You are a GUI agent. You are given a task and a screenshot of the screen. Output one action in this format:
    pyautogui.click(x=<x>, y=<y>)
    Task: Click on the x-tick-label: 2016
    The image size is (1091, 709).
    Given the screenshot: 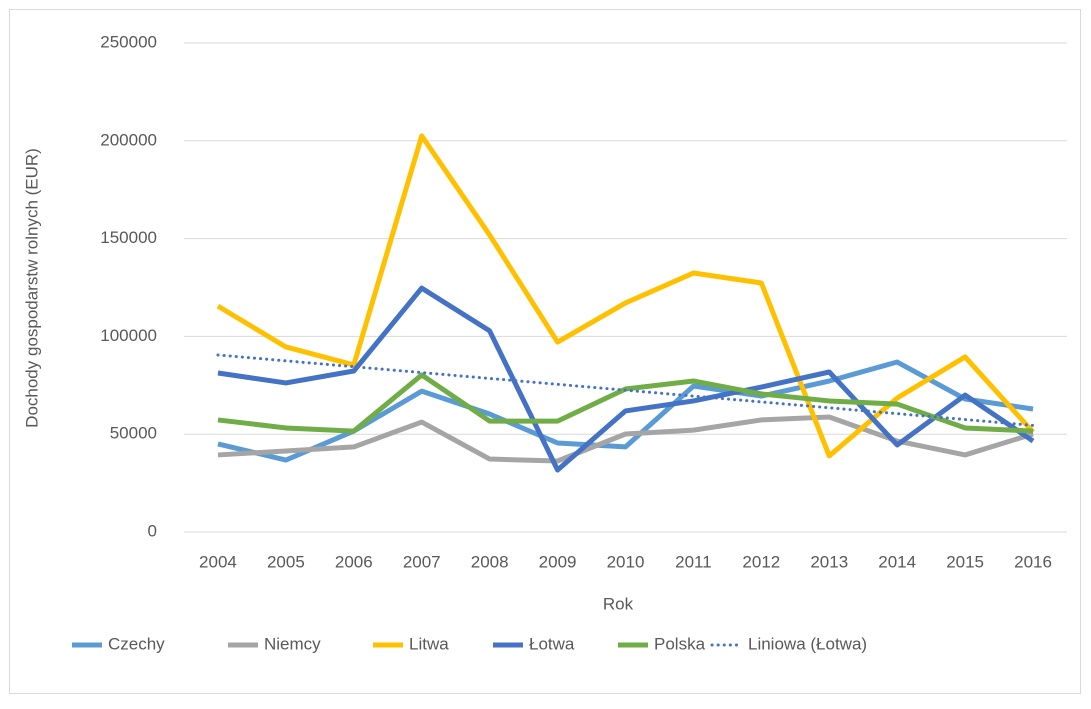 What is the action you would take?
    pyautogui.click(x=1033, y=561)
    